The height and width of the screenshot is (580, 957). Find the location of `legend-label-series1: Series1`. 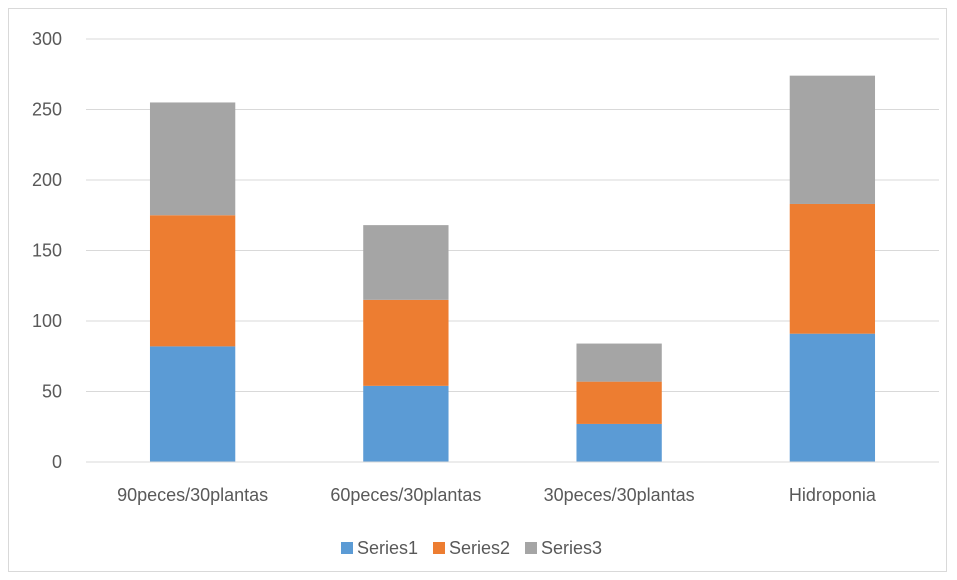

legend-label-series1: Series1 is located at coordinates (387, 548).